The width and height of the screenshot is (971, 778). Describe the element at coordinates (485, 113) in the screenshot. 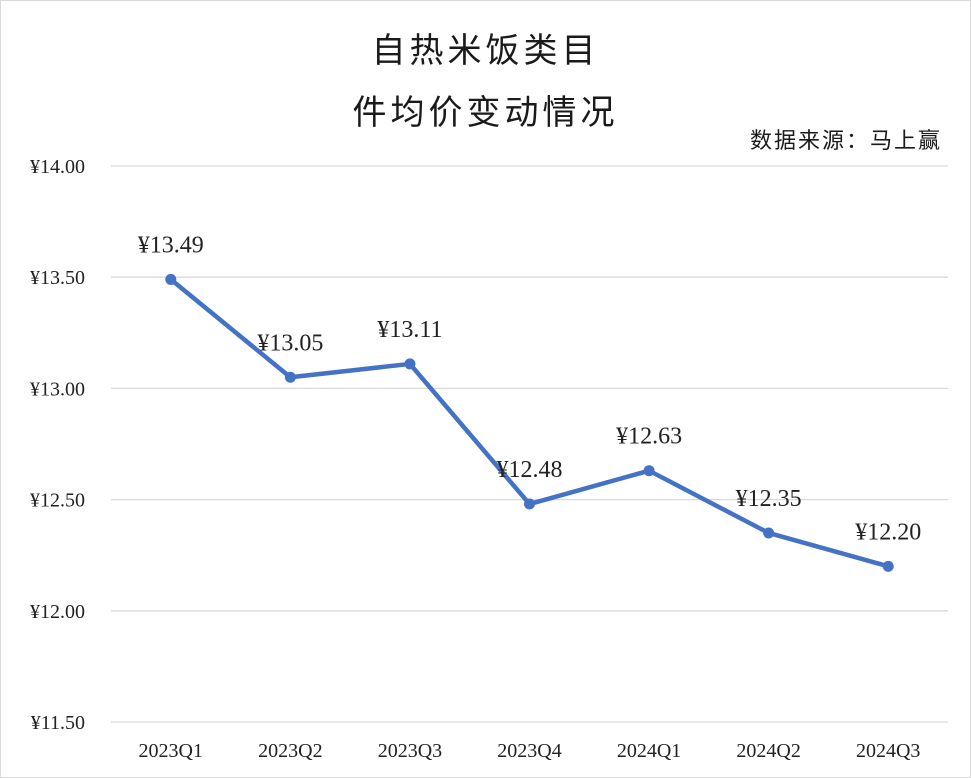

I see `chart-title-line-2: 件均价变动情况` at that location.